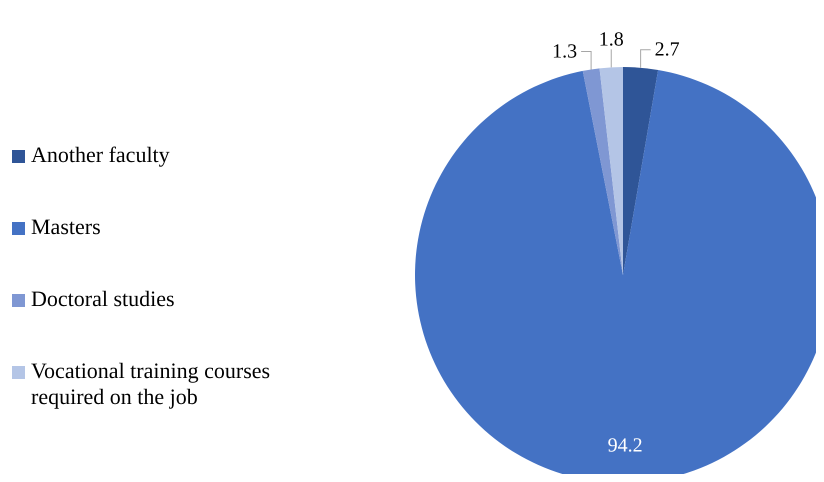 The image size is (824, 482). Describe the element at coordinates (611, 39) in the screenshot. I see `data-label: 1.8` at that location.